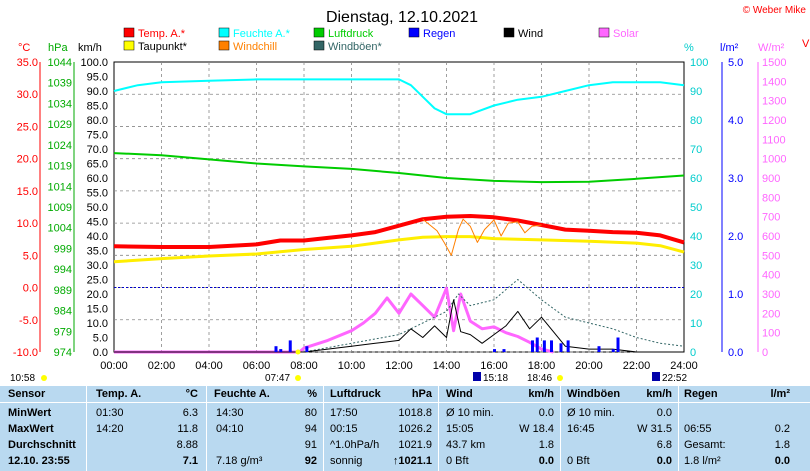  I want to click on stats-cell: 6.3, so click(190, 413).